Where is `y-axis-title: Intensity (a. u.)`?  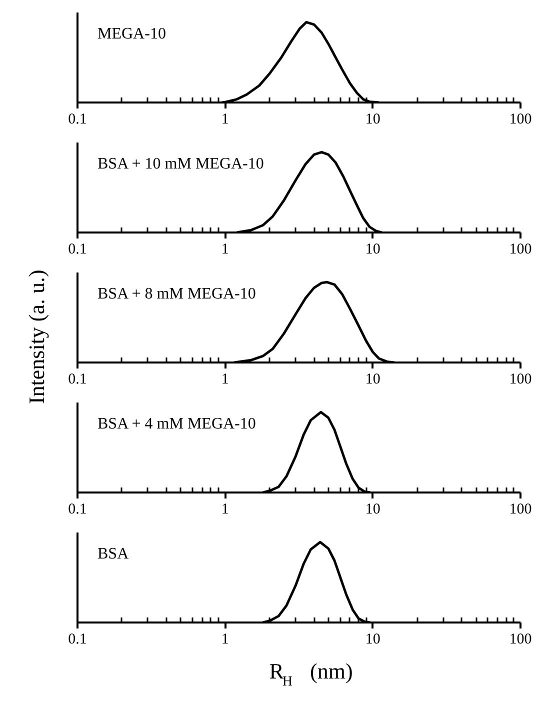 y-axis-title: Intensity (a. u.) is located at coordinates (36, 337).